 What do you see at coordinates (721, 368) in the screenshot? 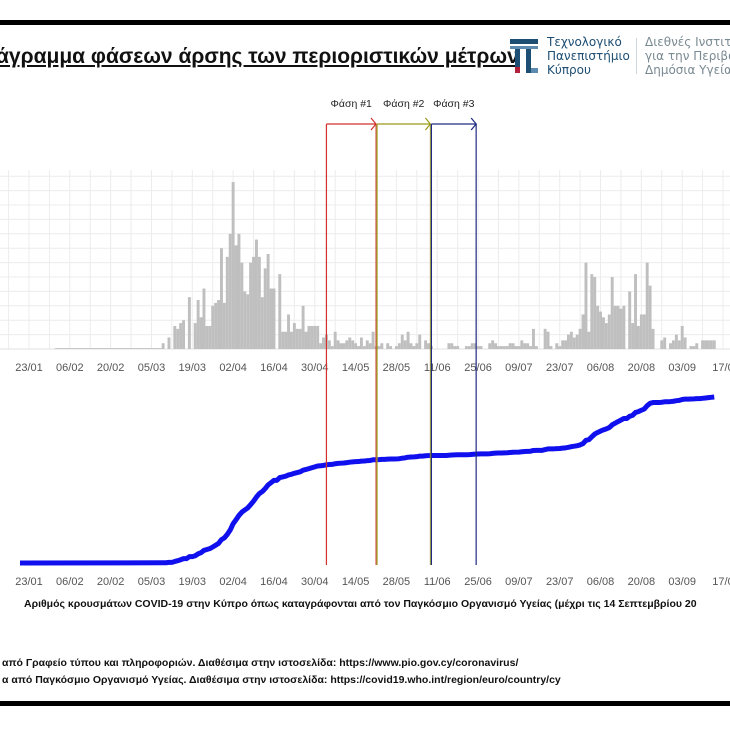
I see `bar-x-tick-label: 17/0` at bounding box center [721, 368].